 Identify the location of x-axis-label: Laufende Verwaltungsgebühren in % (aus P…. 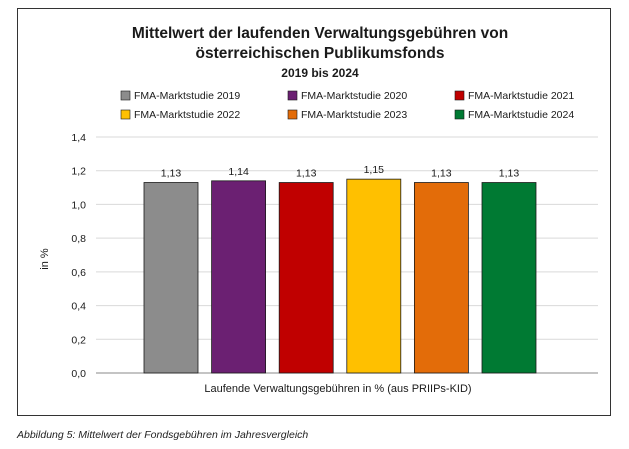
(337, 389).